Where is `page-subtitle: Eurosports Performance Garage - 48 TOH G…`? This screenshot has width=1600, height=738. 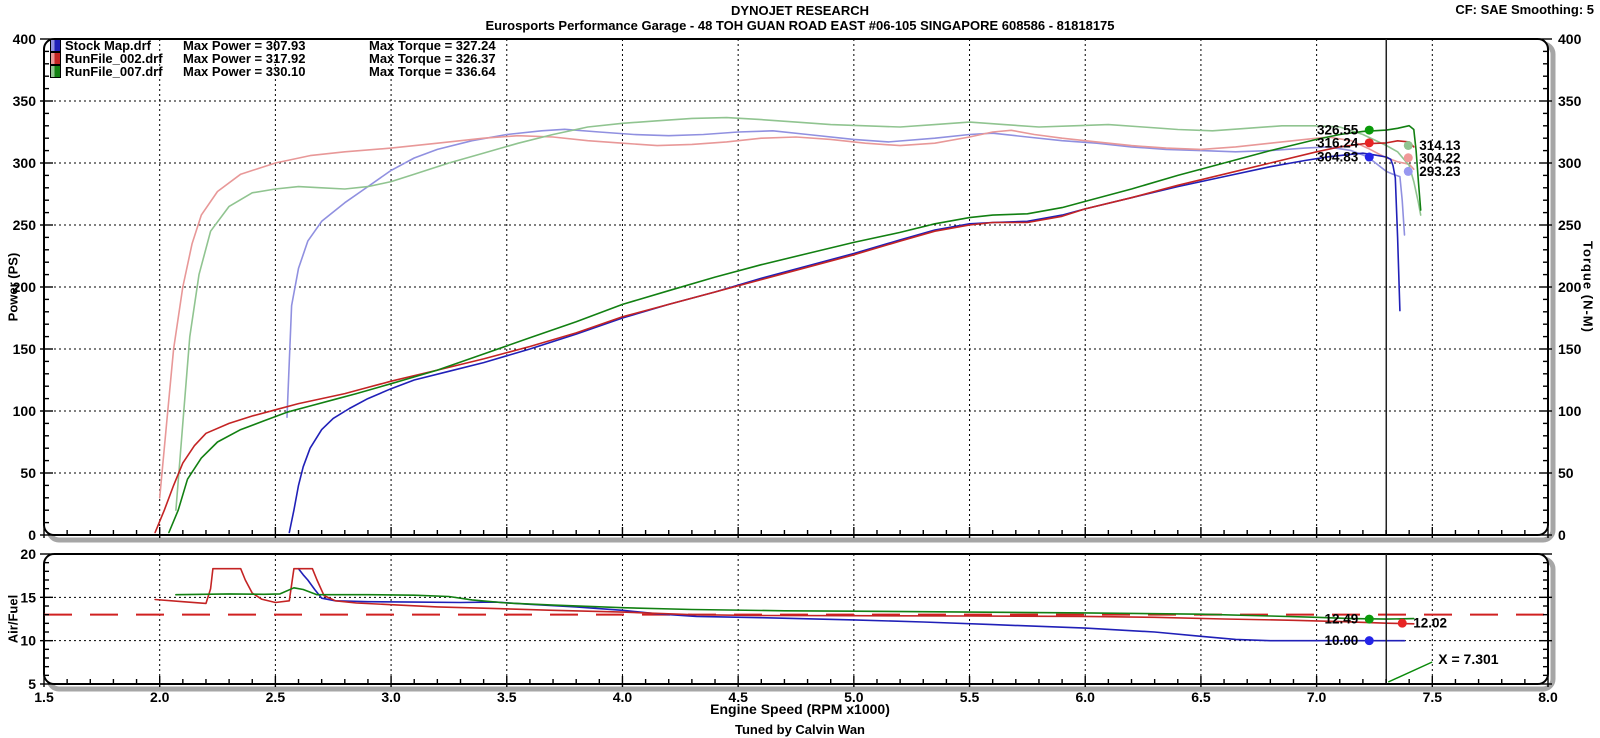 page-subtitle: Eurosports Performance Garage - 48 TOH G… is located at coordinates (800, 25).